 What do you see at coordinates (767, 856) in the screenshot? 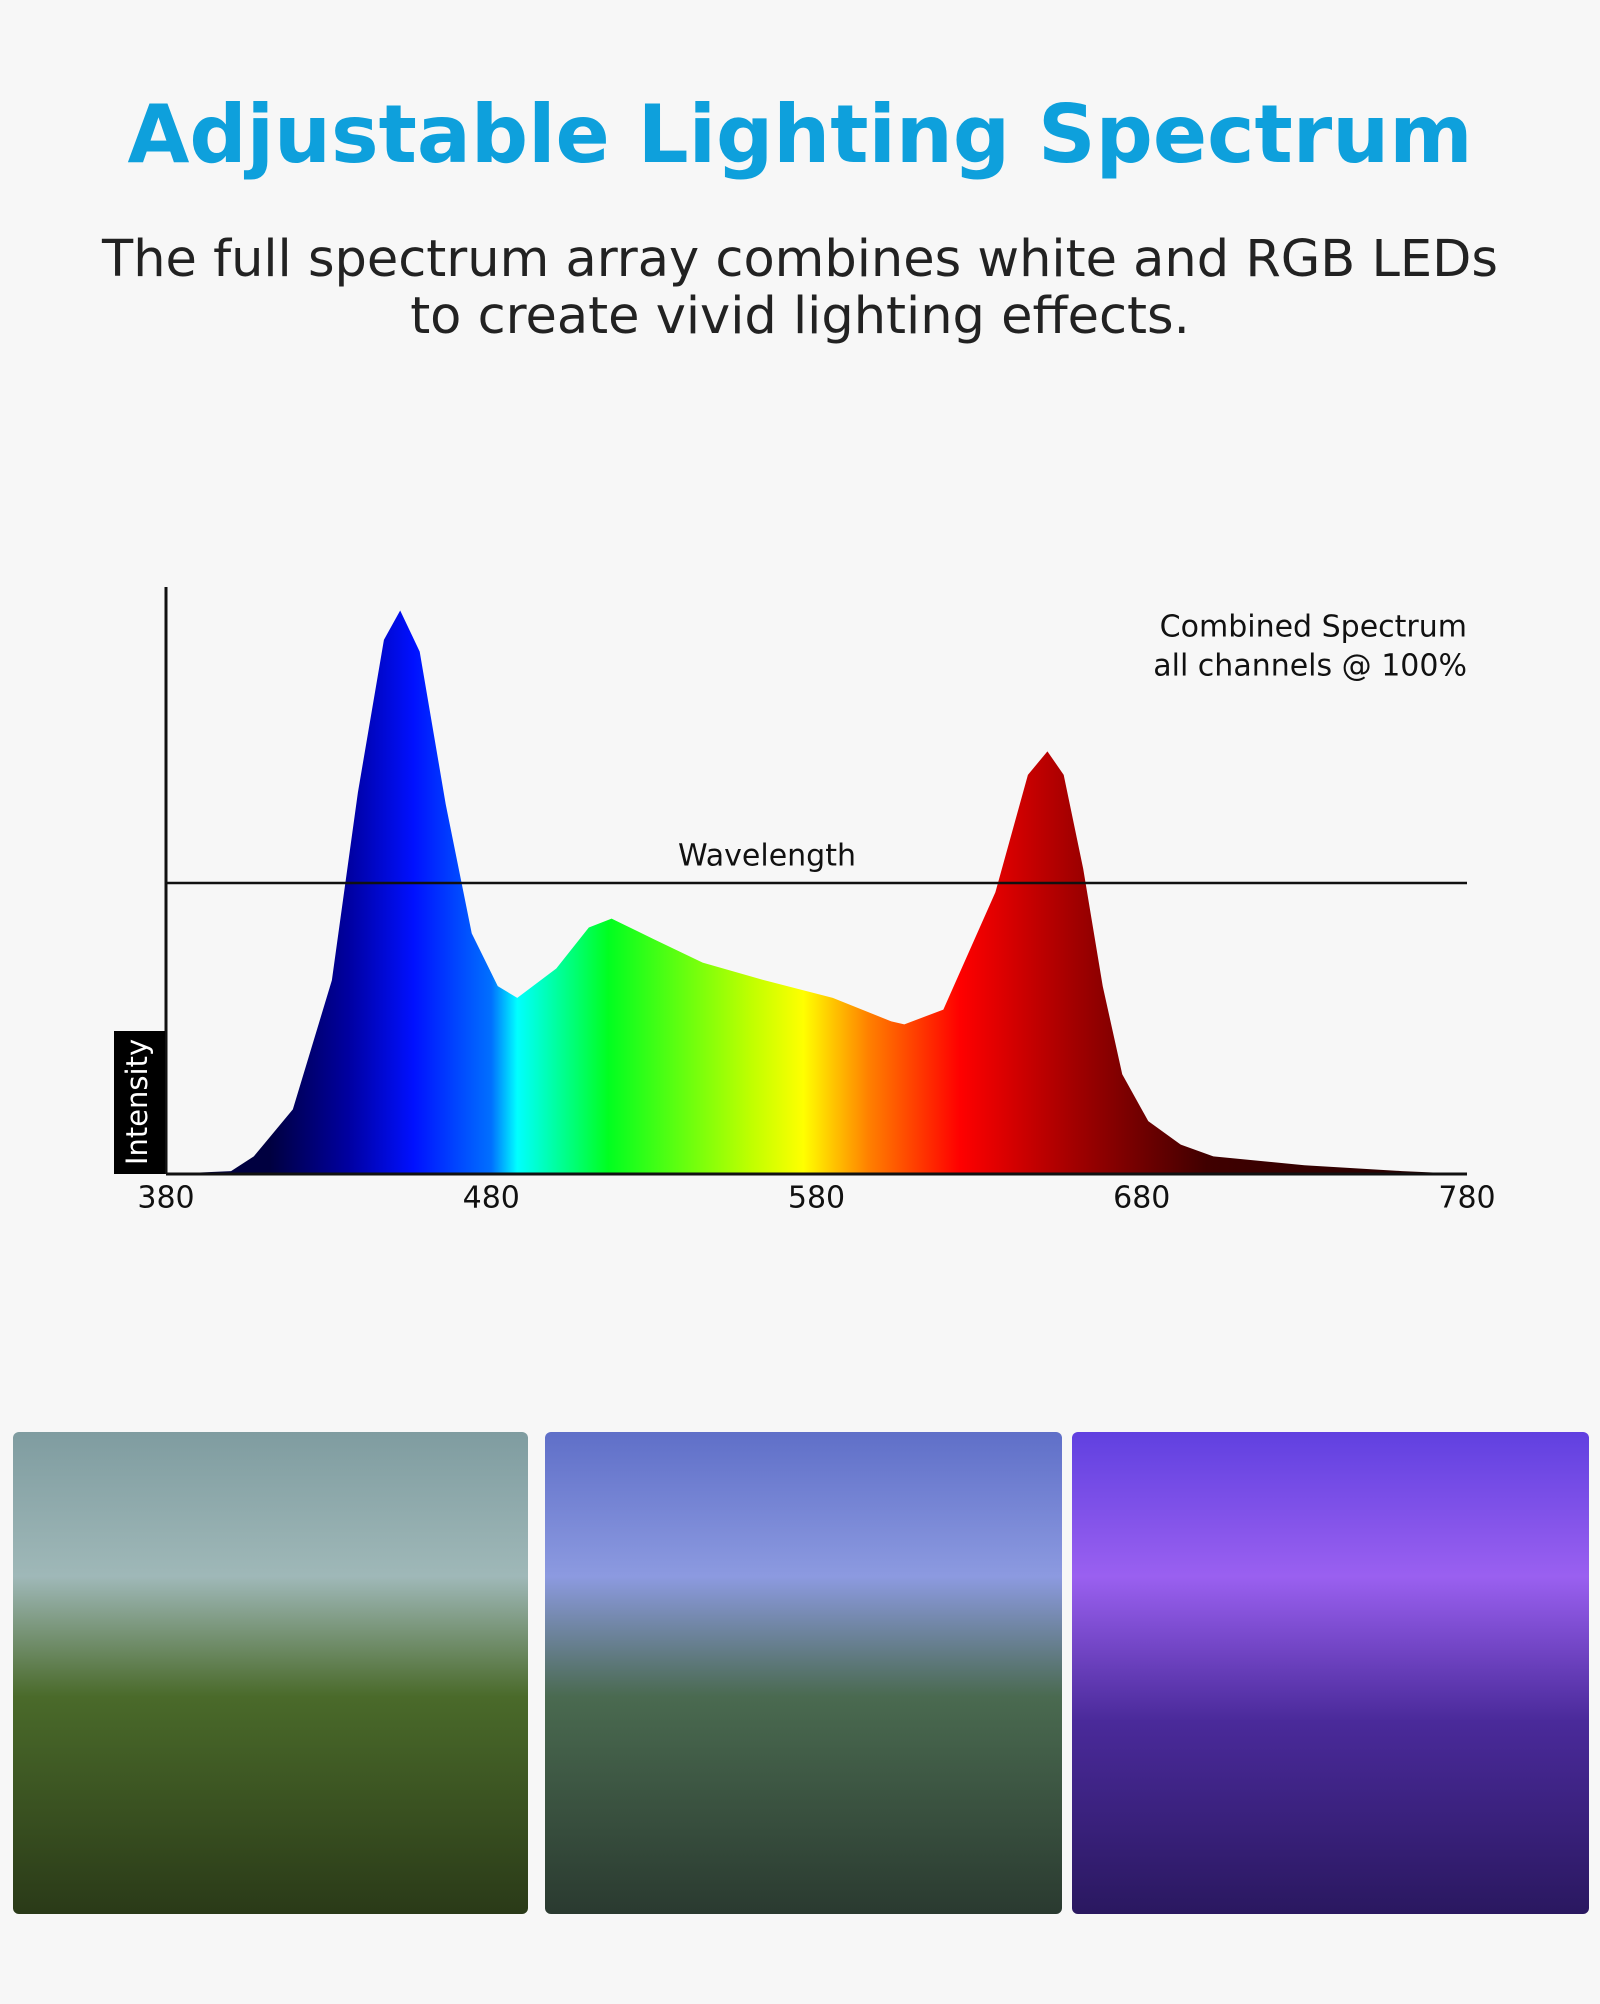
I see `x-axis-label: Wavelength` at bounding box center [767, 856].